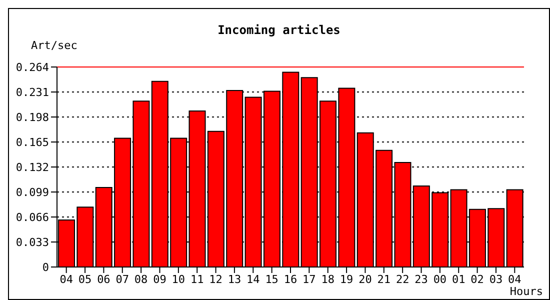 This screenshot has height=300, width=550. I want to click on x-tick-label: 12, so click(215, 279).